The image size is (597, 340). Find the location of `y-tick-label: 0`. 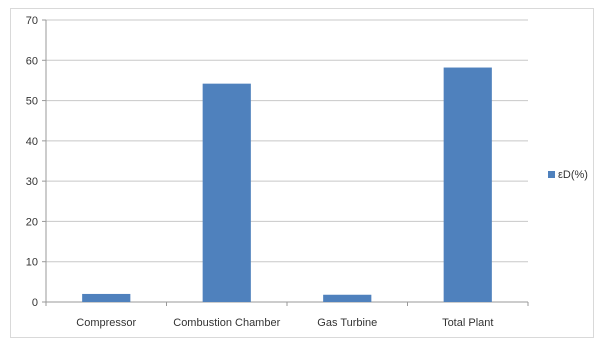

y-tick-label: 0 is located at coordinates (35, 303).